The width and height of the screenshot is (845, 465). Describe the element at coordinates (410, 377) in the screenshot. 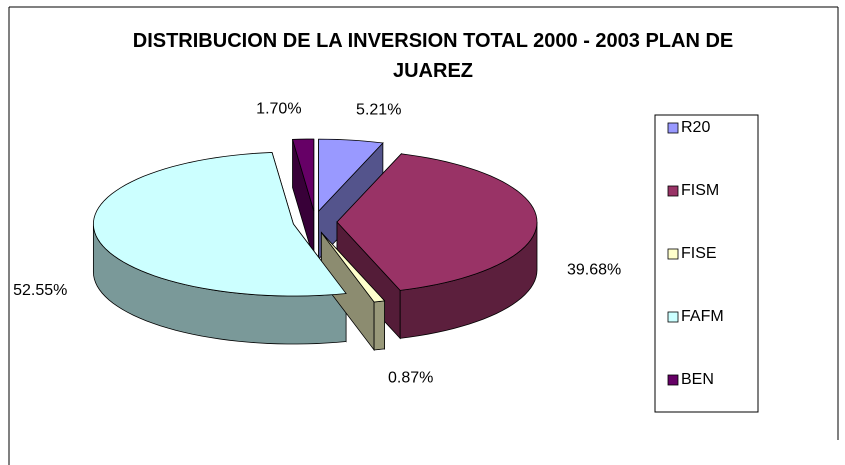

I see `data-label: 0.87%` at that location.